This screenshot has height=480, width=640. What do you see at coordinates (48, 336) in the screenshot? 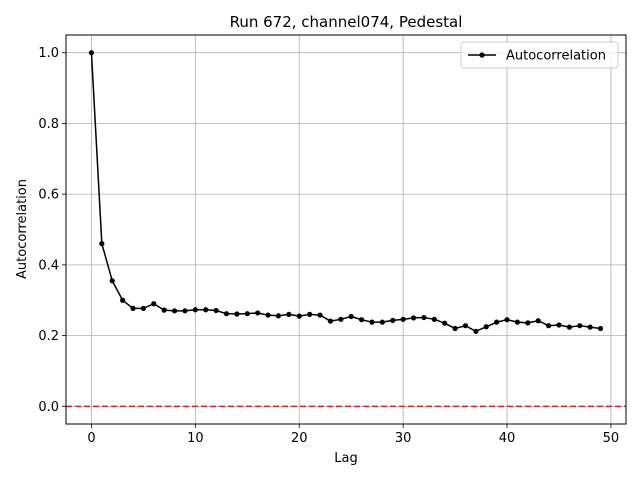
I see `y-tick-label: 0.2` at bounding box center [48, 336].